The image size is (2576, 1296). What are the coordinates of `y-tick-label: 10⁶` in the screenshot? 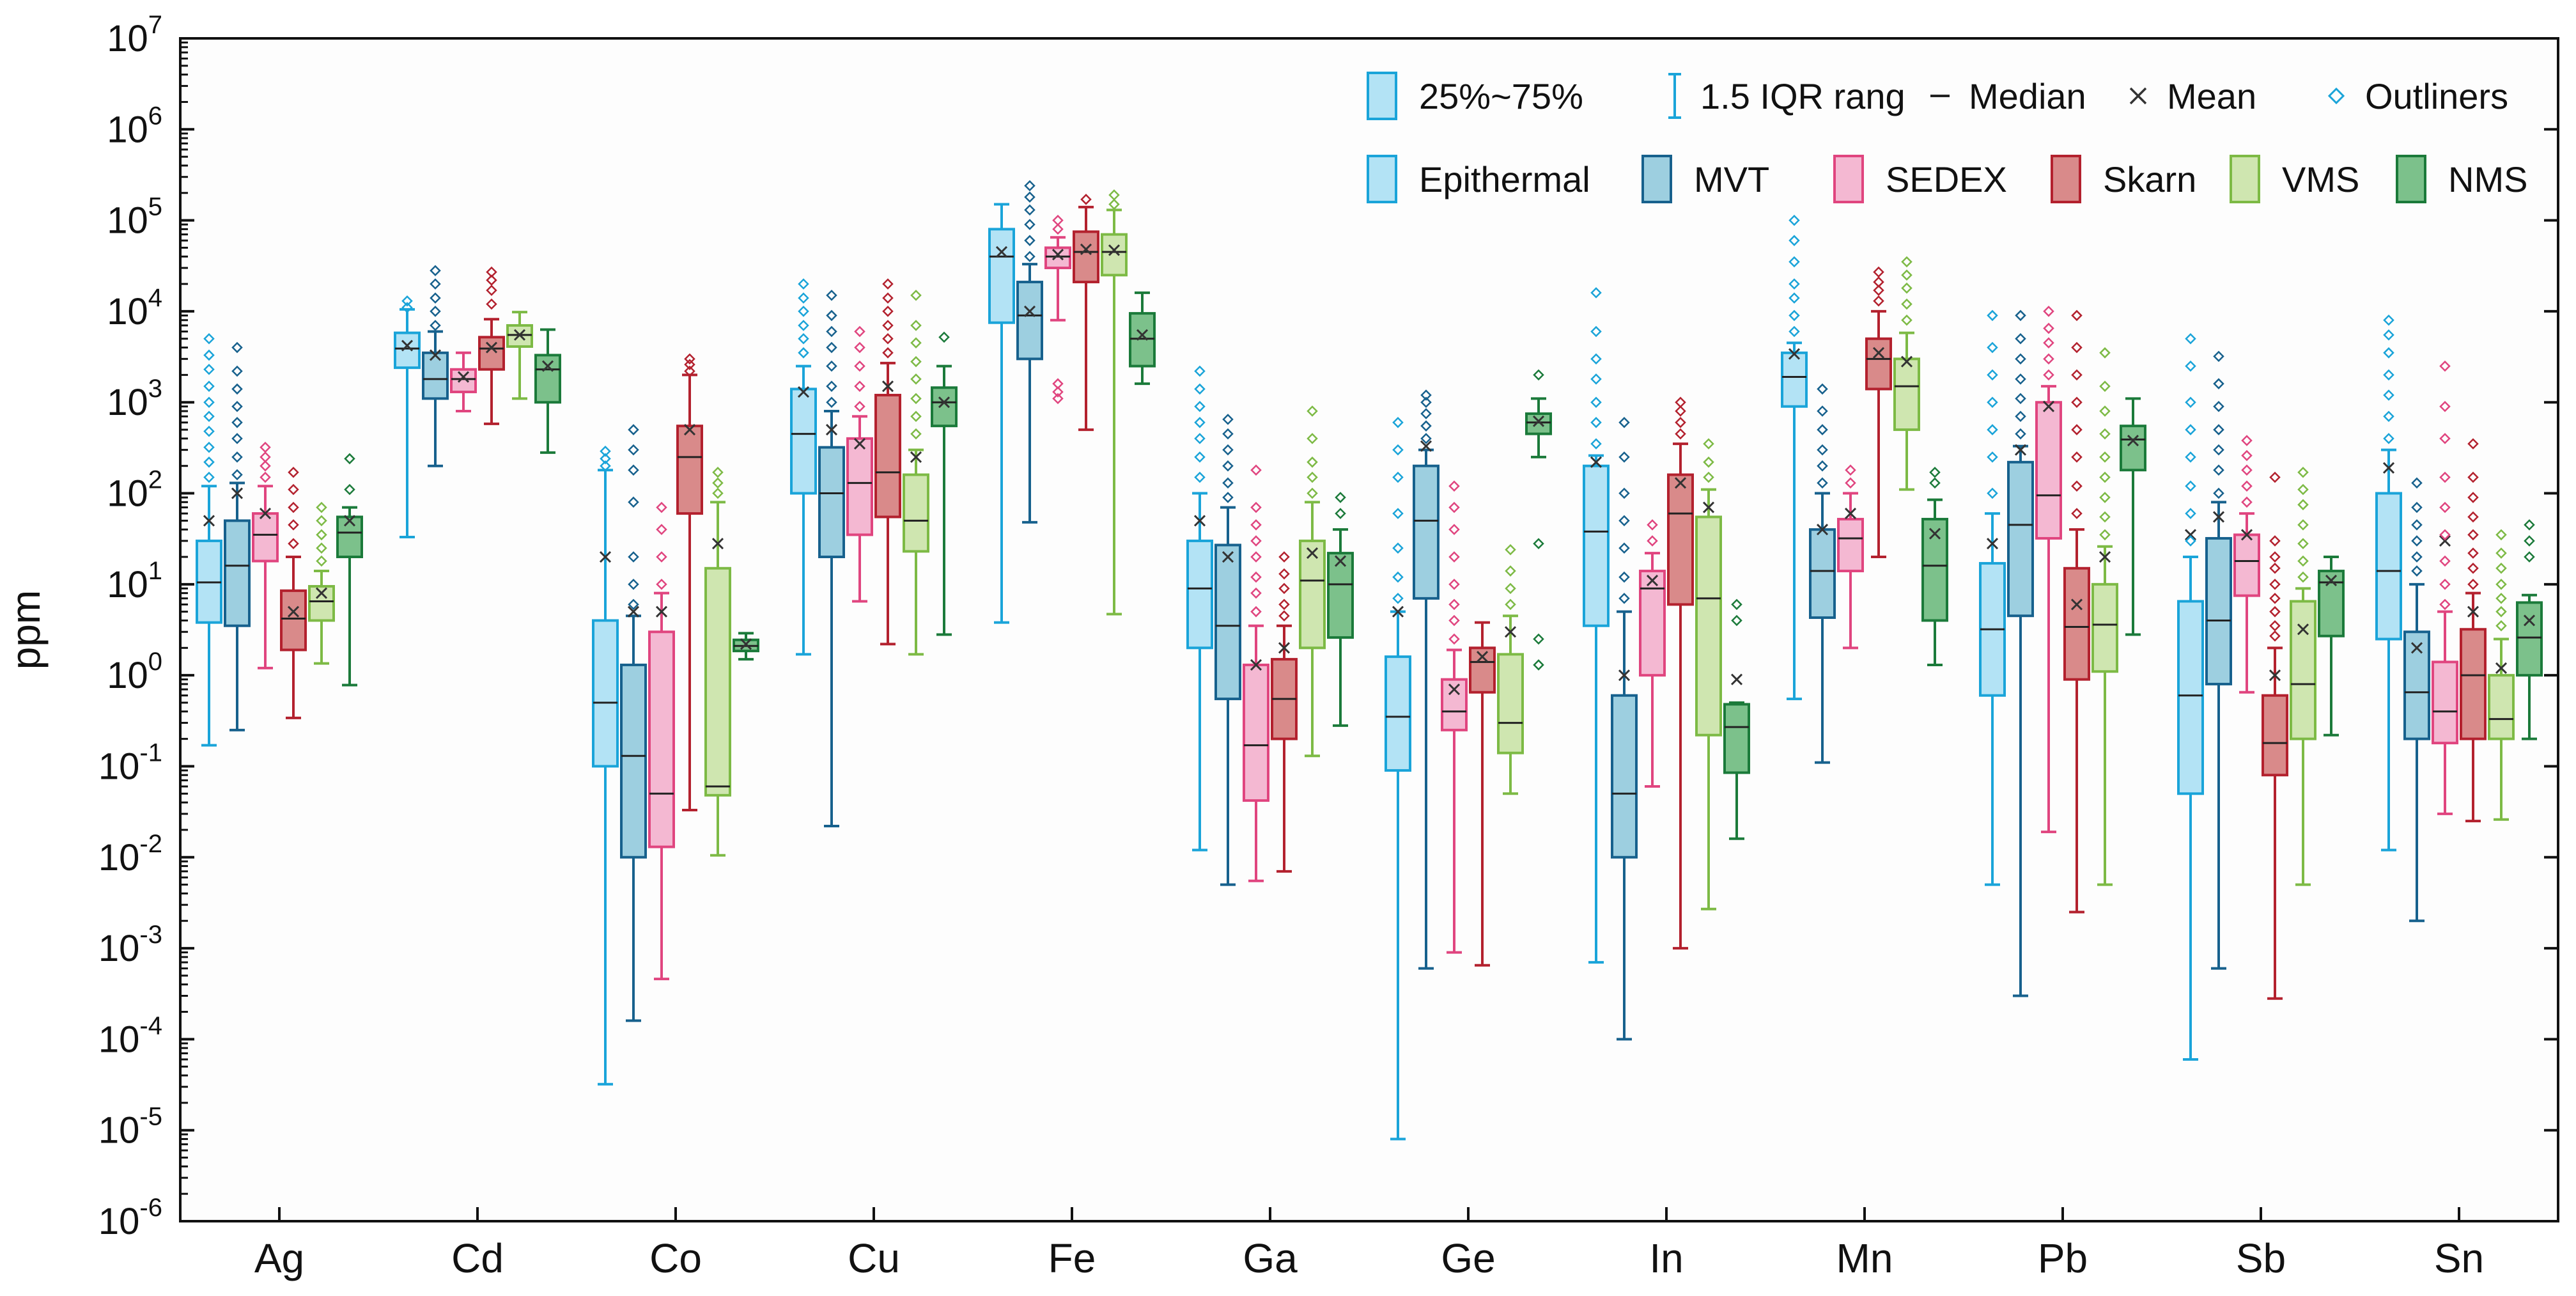 It's located at (134, 126).